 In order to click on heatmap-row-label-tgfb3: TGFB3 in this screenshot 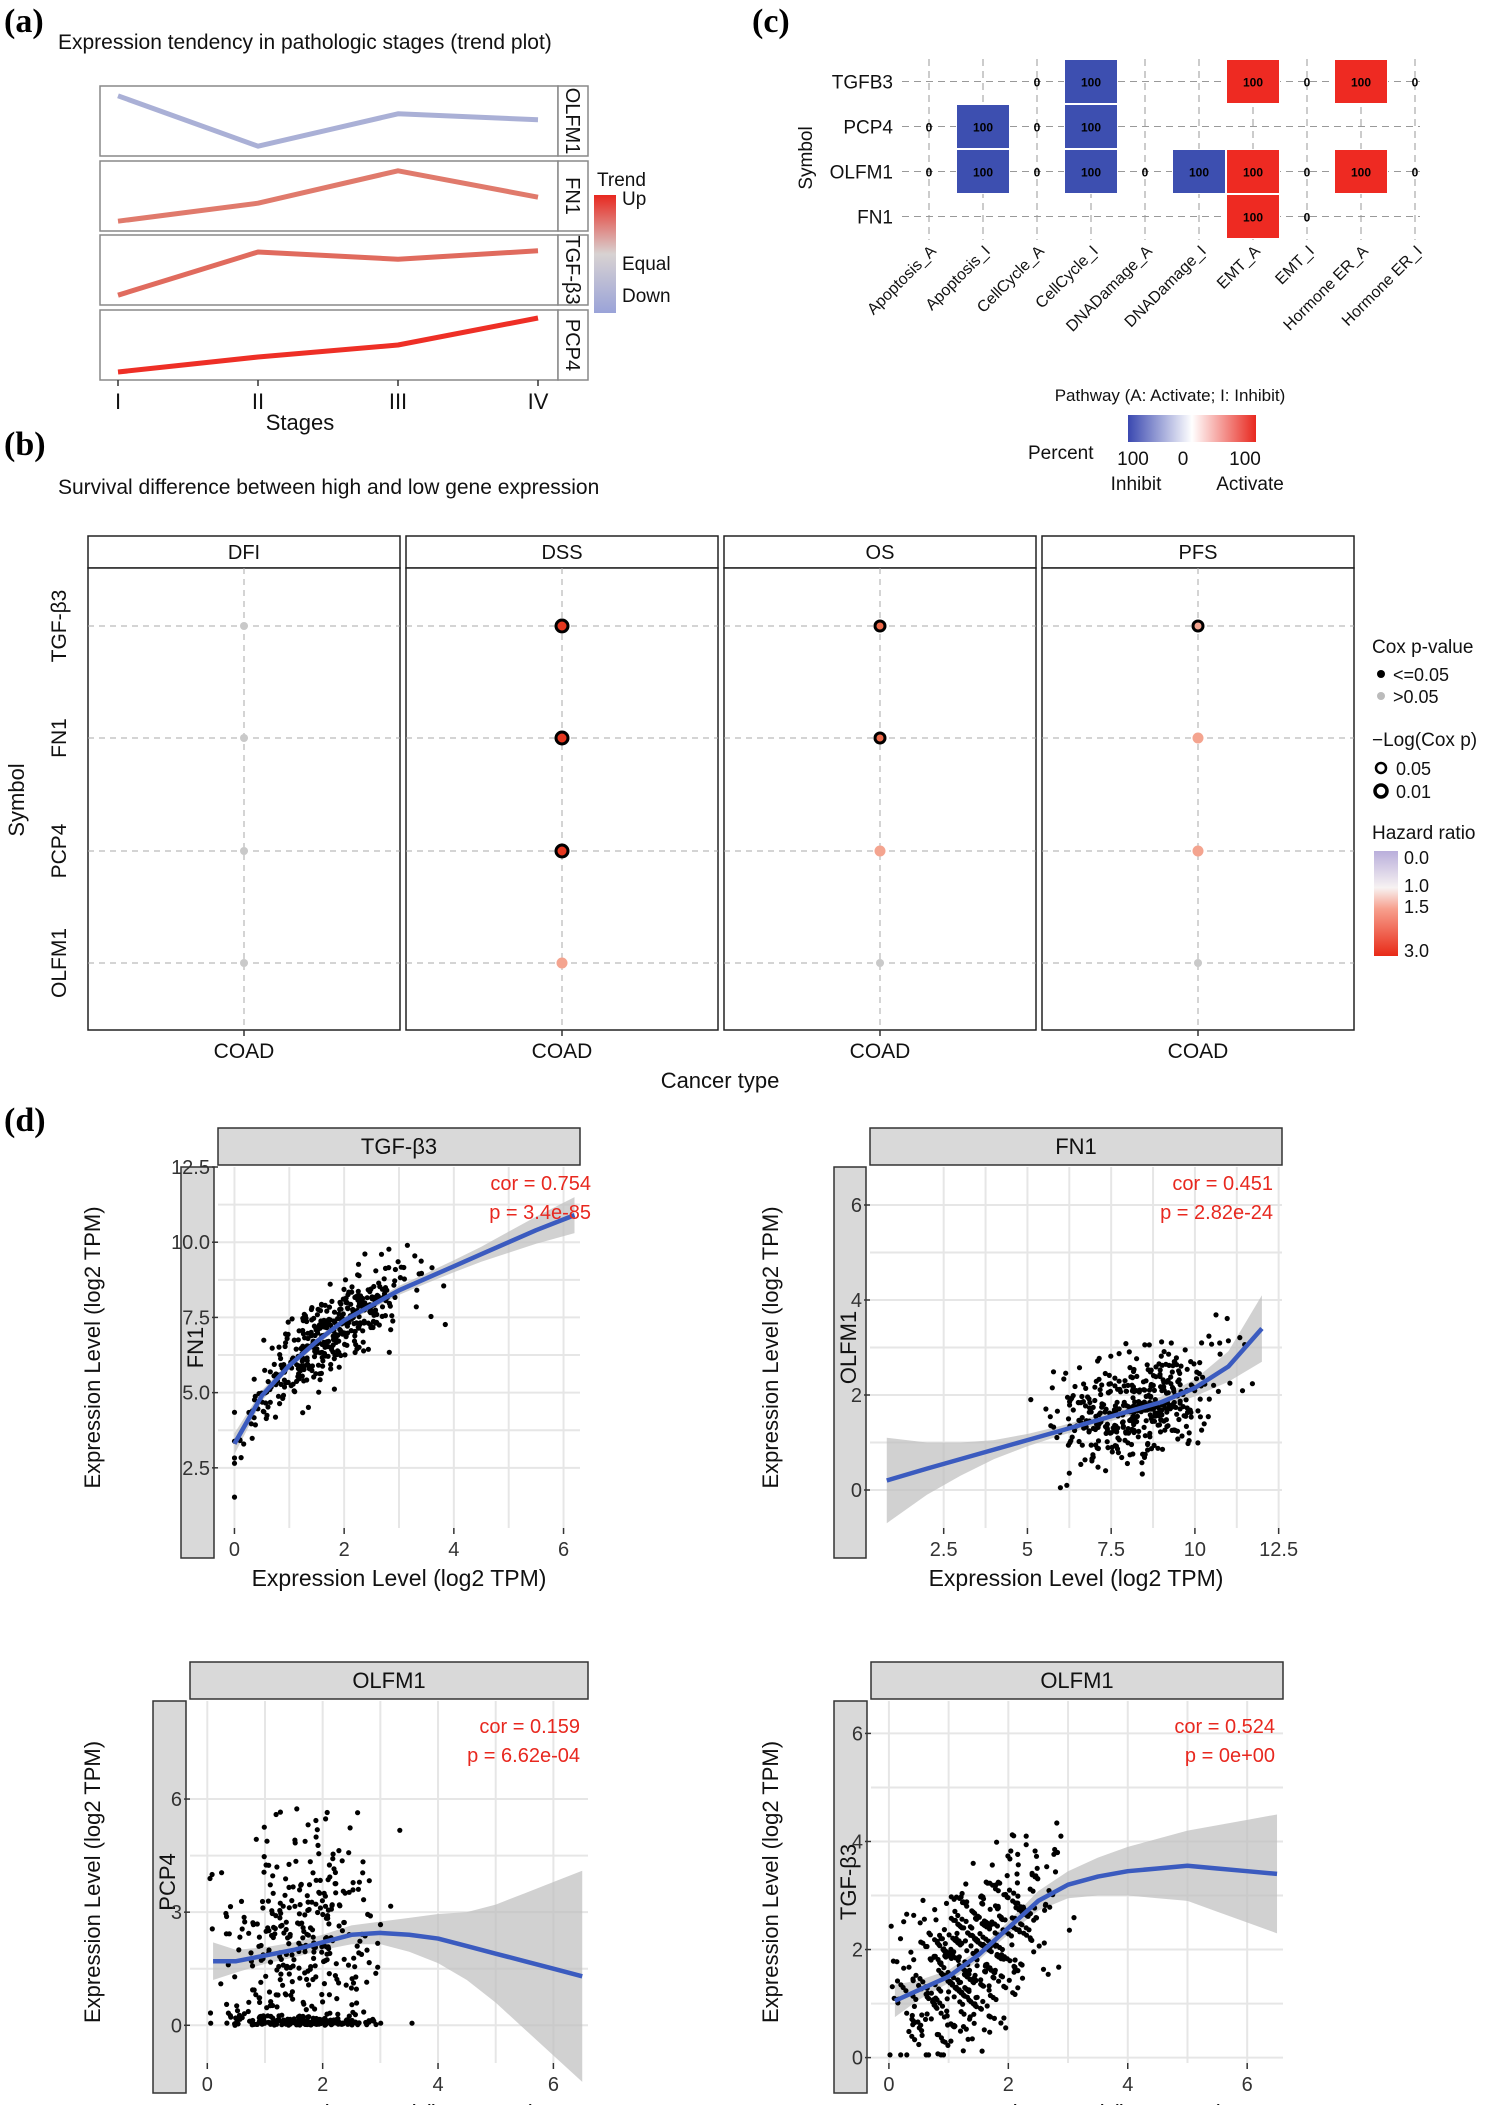, I will do `click(862, 83)`.